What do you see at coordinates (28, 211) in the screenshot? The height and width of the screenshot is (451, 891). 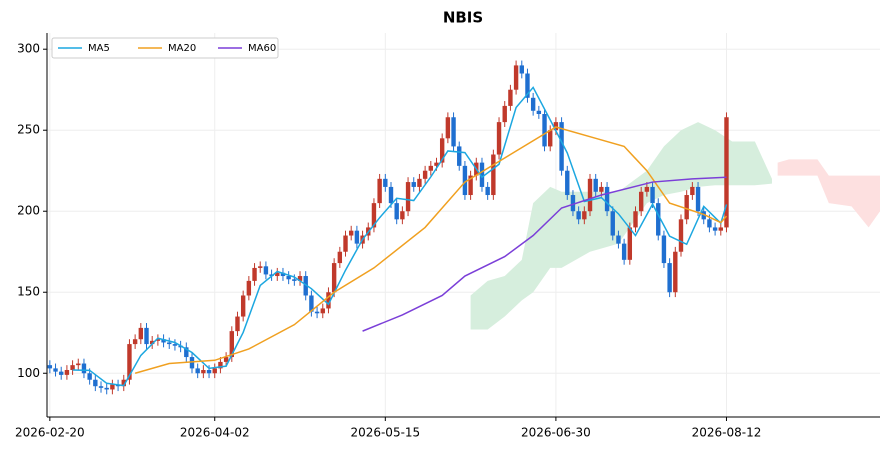 I see `y-tick-label: 200` at bounding box center [28, 211].